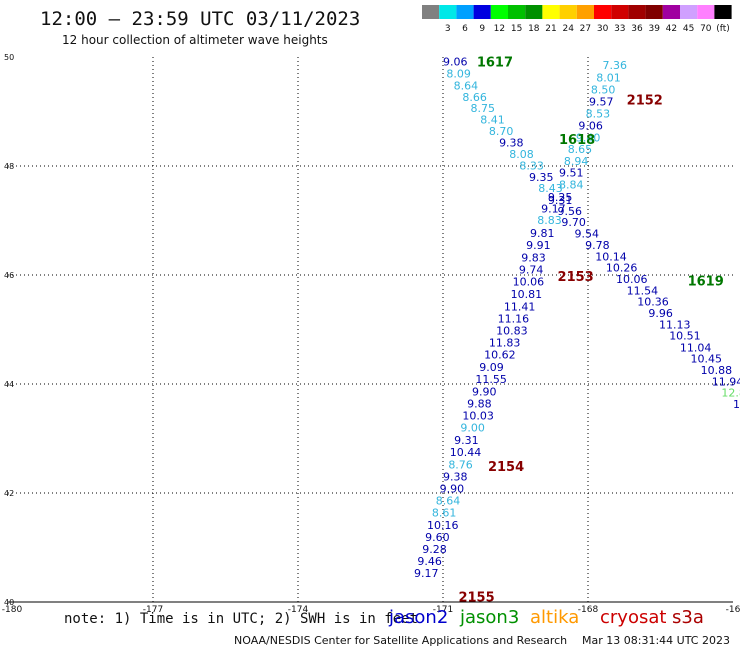 This screenshot has width=740, height=650. I want to click on colorbar-label: 15, so click(516, 29).